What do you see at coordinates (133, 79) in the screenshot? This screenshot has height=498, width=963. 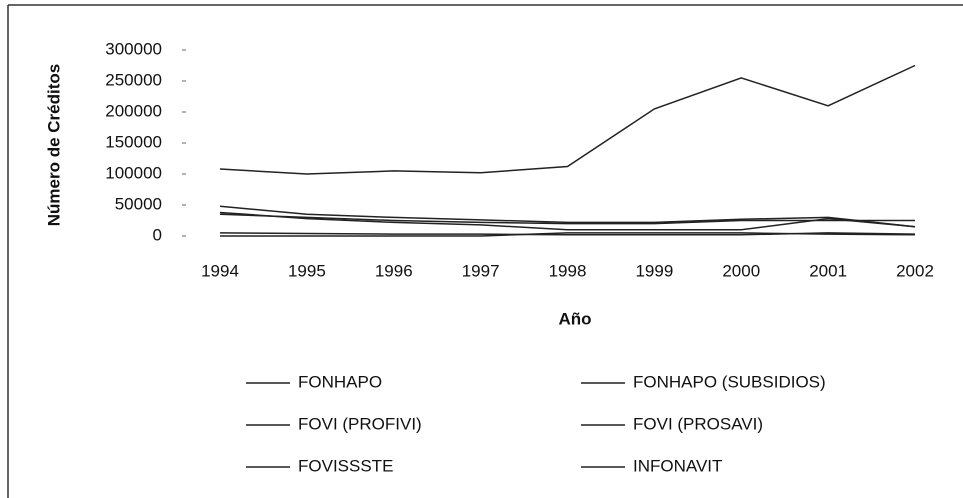 I see `y-tick-label: 250000` at bounding box center [133, 79].